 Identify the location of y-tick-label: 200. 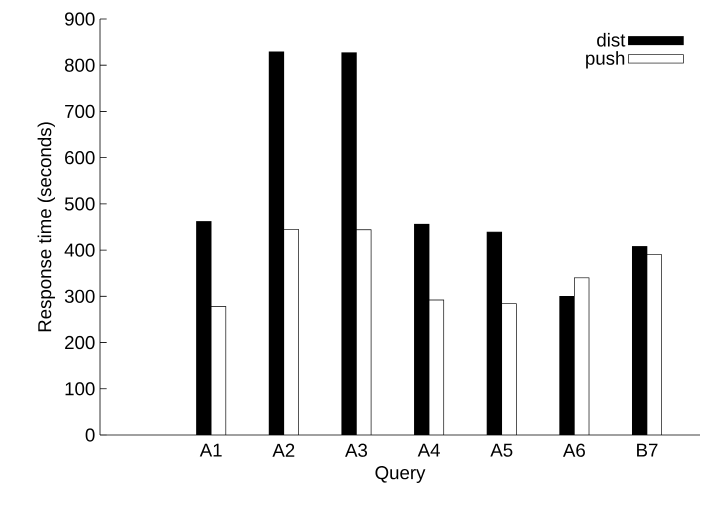
(80, 343).